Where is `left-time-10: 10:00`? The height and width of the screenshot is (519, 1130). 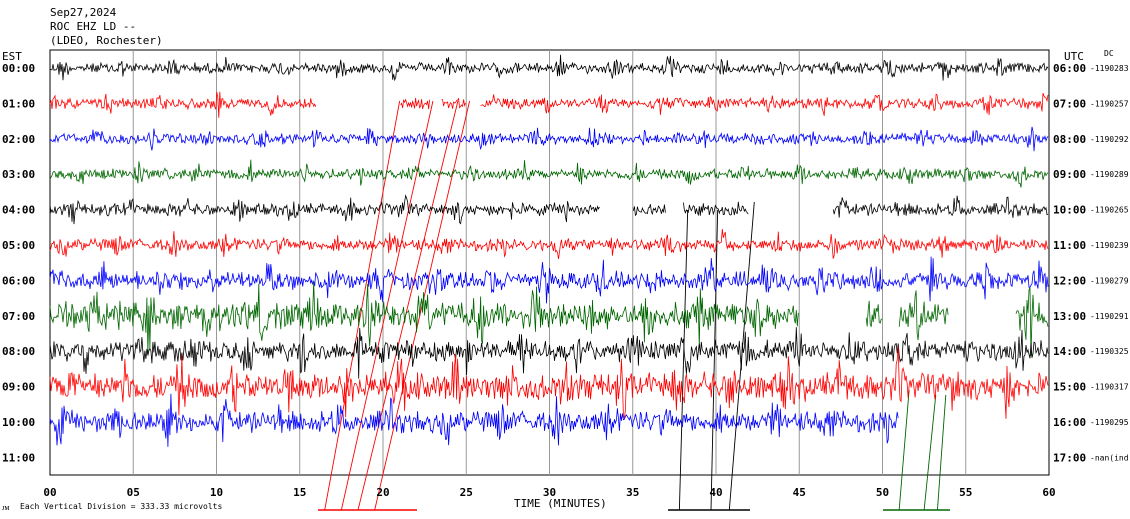
left-time-10: 10:00 is located at coordinates (18, 422).